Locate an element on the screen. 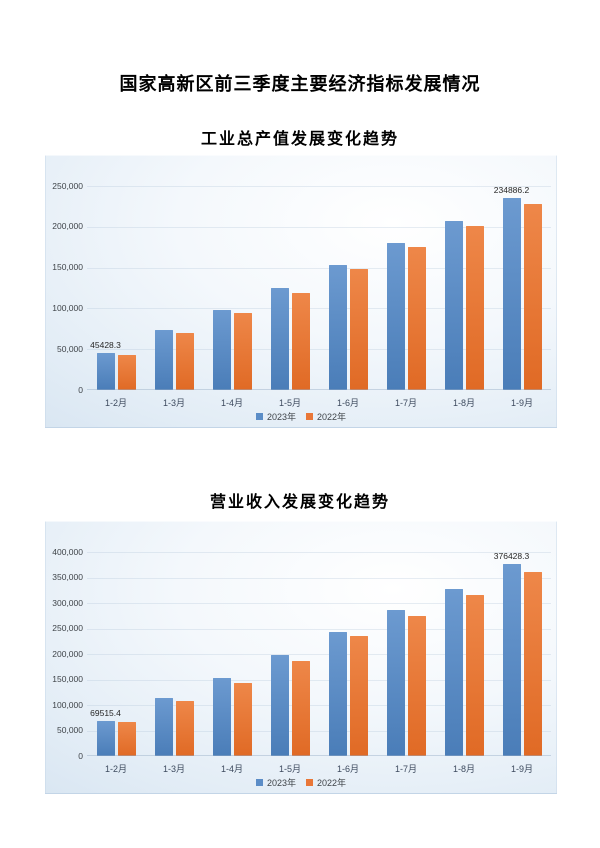  bar-2022年-1-7月 is located at coordinates (416, 318).